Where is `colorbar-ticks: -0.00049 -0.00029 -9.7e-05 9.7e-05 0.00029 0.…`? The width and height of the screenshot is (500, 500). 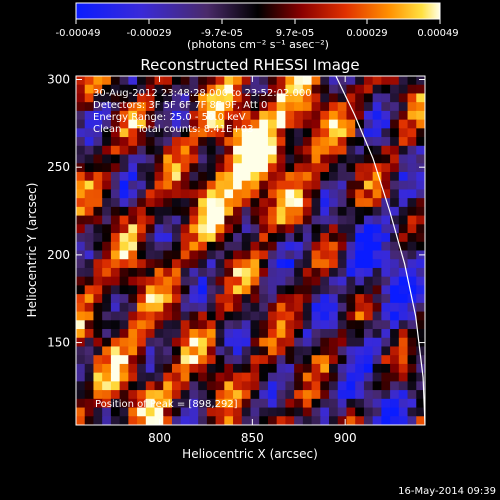 colorbar-ticks: -0.00049 -0.00029 -9.7e-05 9.7e-05 0.00029 0.… is located at coordinates (257, 29).